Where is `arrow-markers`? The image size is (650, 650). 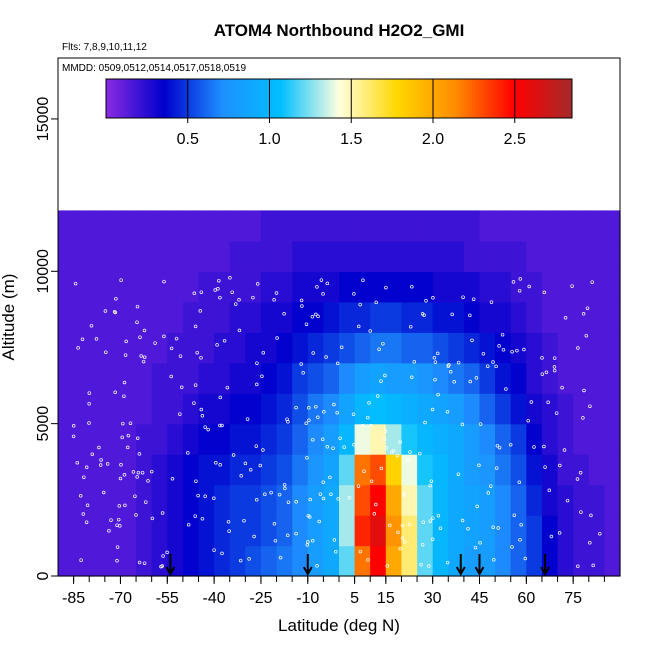
arrow-markers is located at coordinates (357, 565).